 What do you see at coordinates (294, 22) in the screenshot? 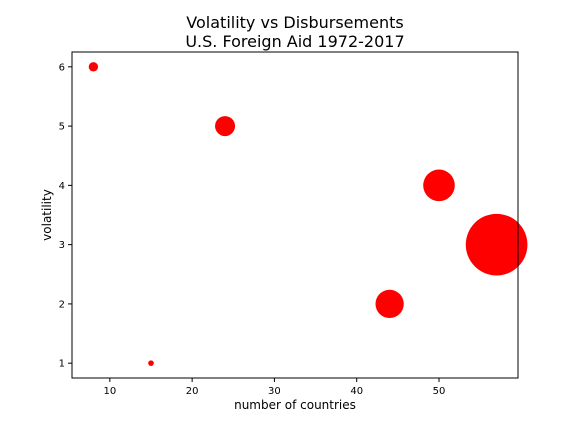
I see `chart-title-line-1: Volatility vs Disbursements` at bounding box center [294, 22].